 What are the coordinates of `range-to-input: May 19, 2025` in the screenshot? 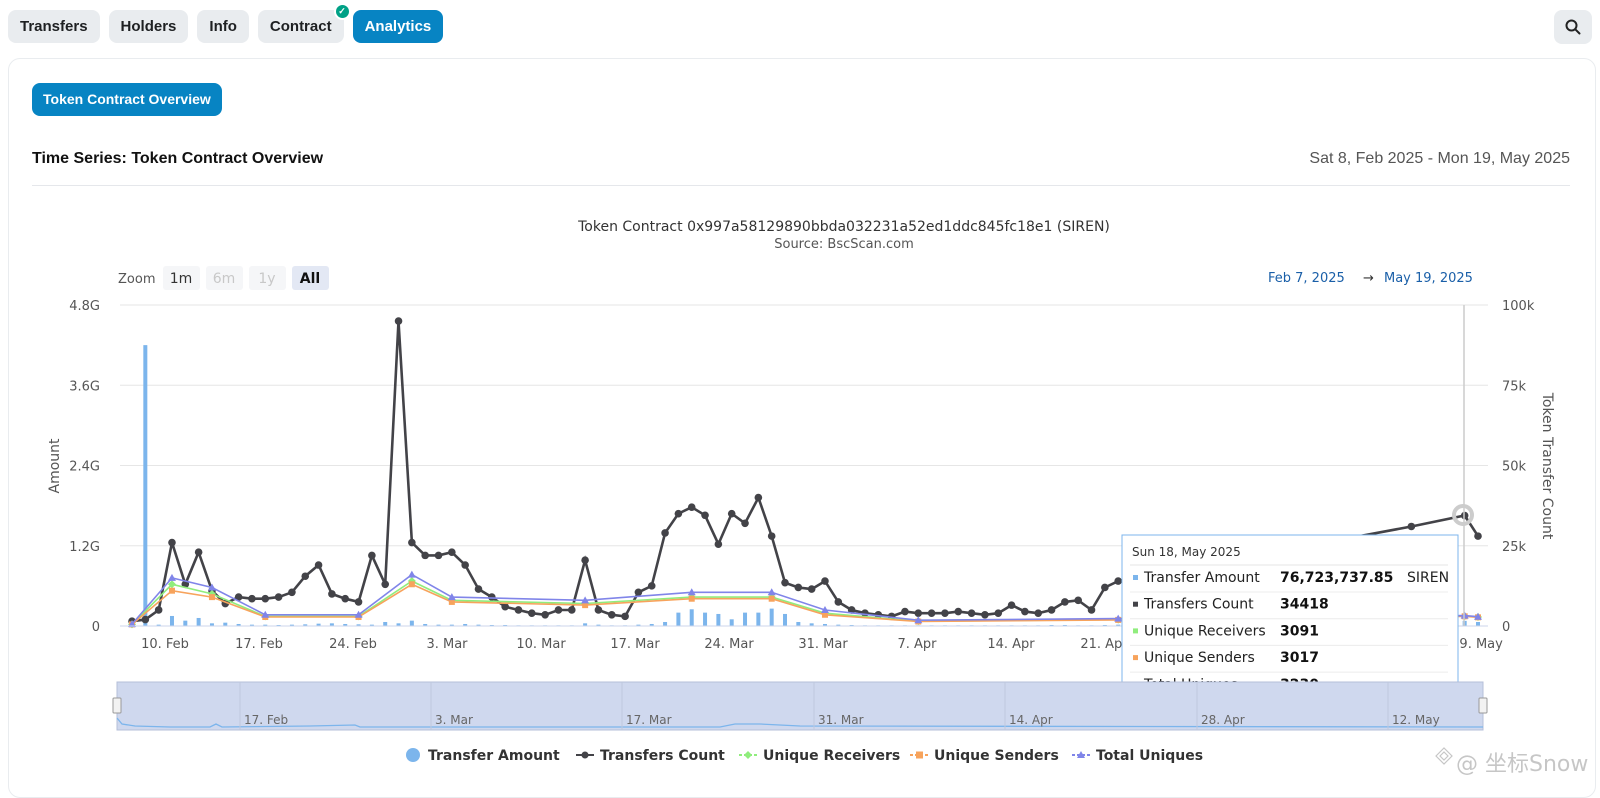 It's located at (1428, 278).